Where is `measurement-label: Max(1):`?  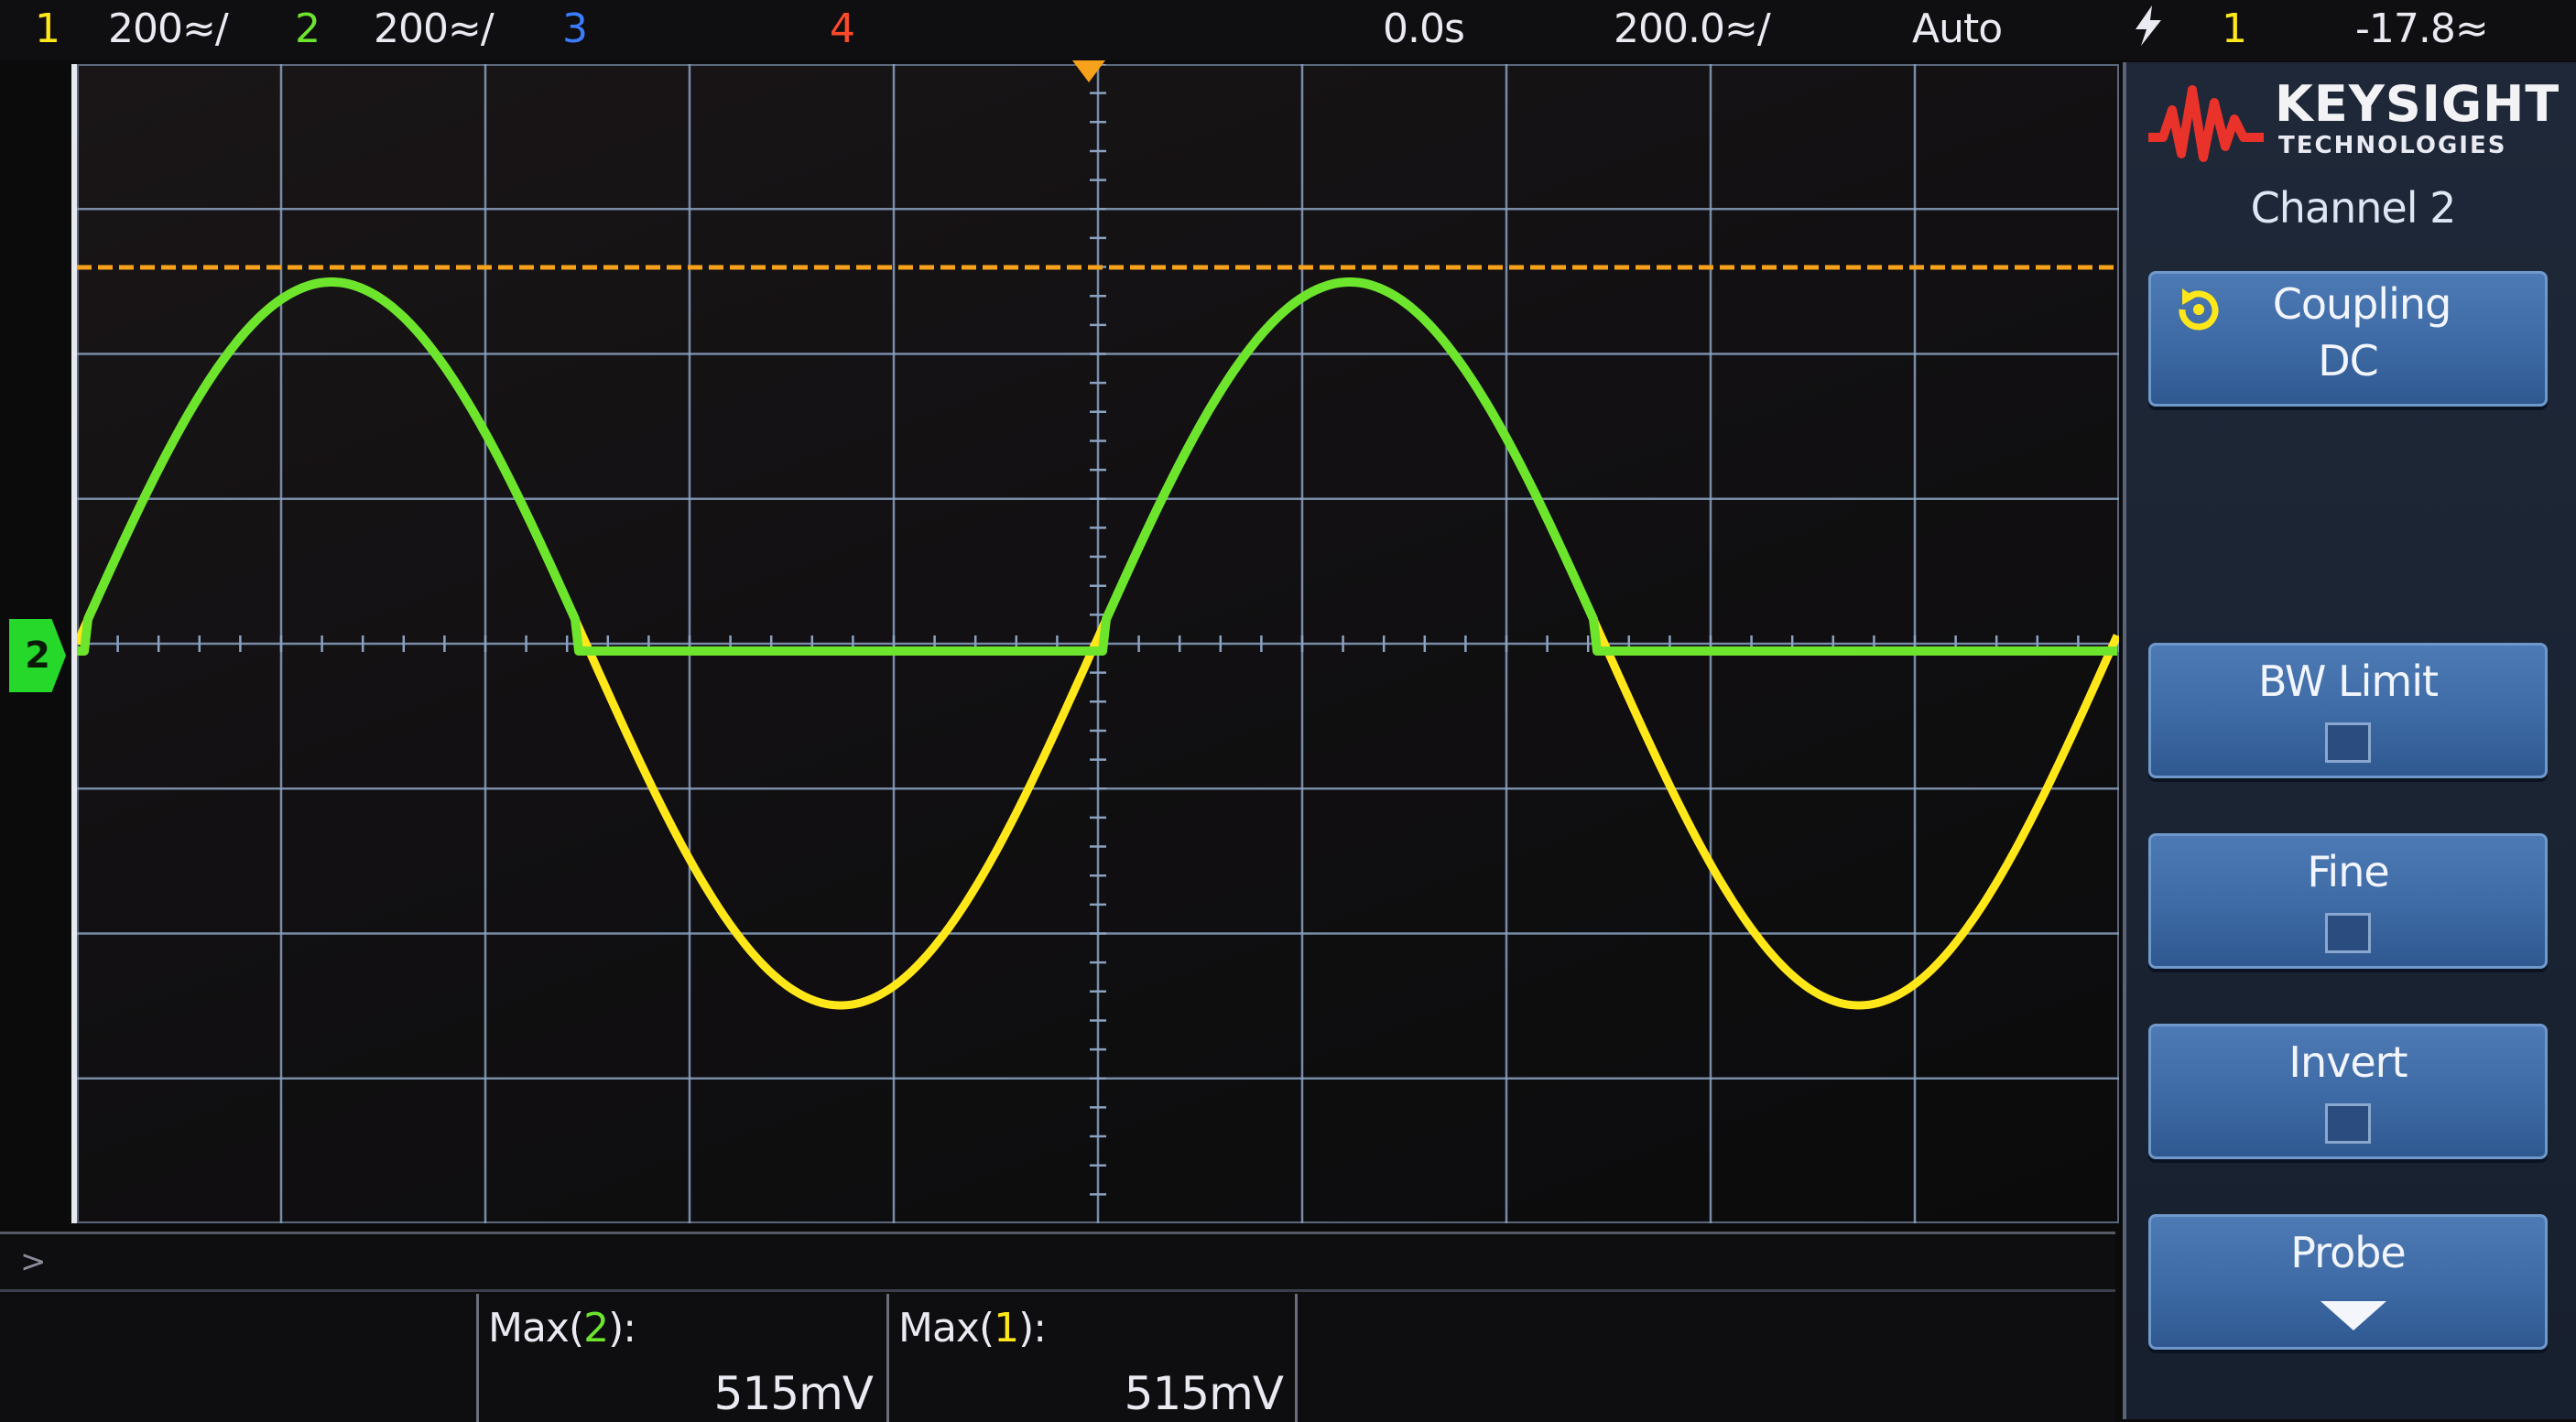
measurement-label: Max(1): is located at coordinates (972, 1328).